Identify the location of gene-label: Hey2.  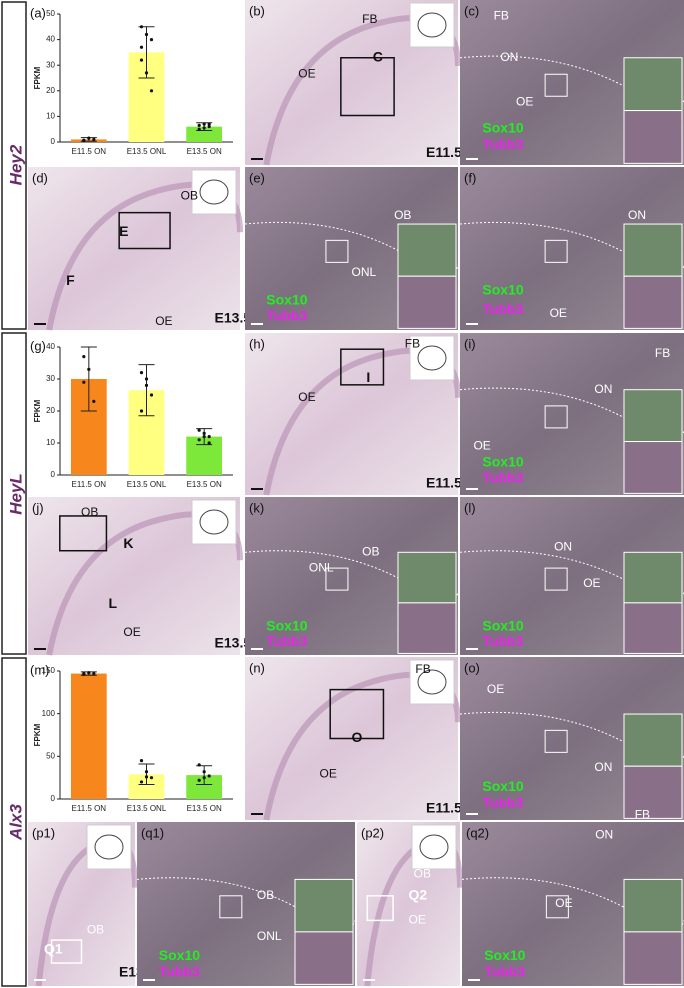
(15, 164).